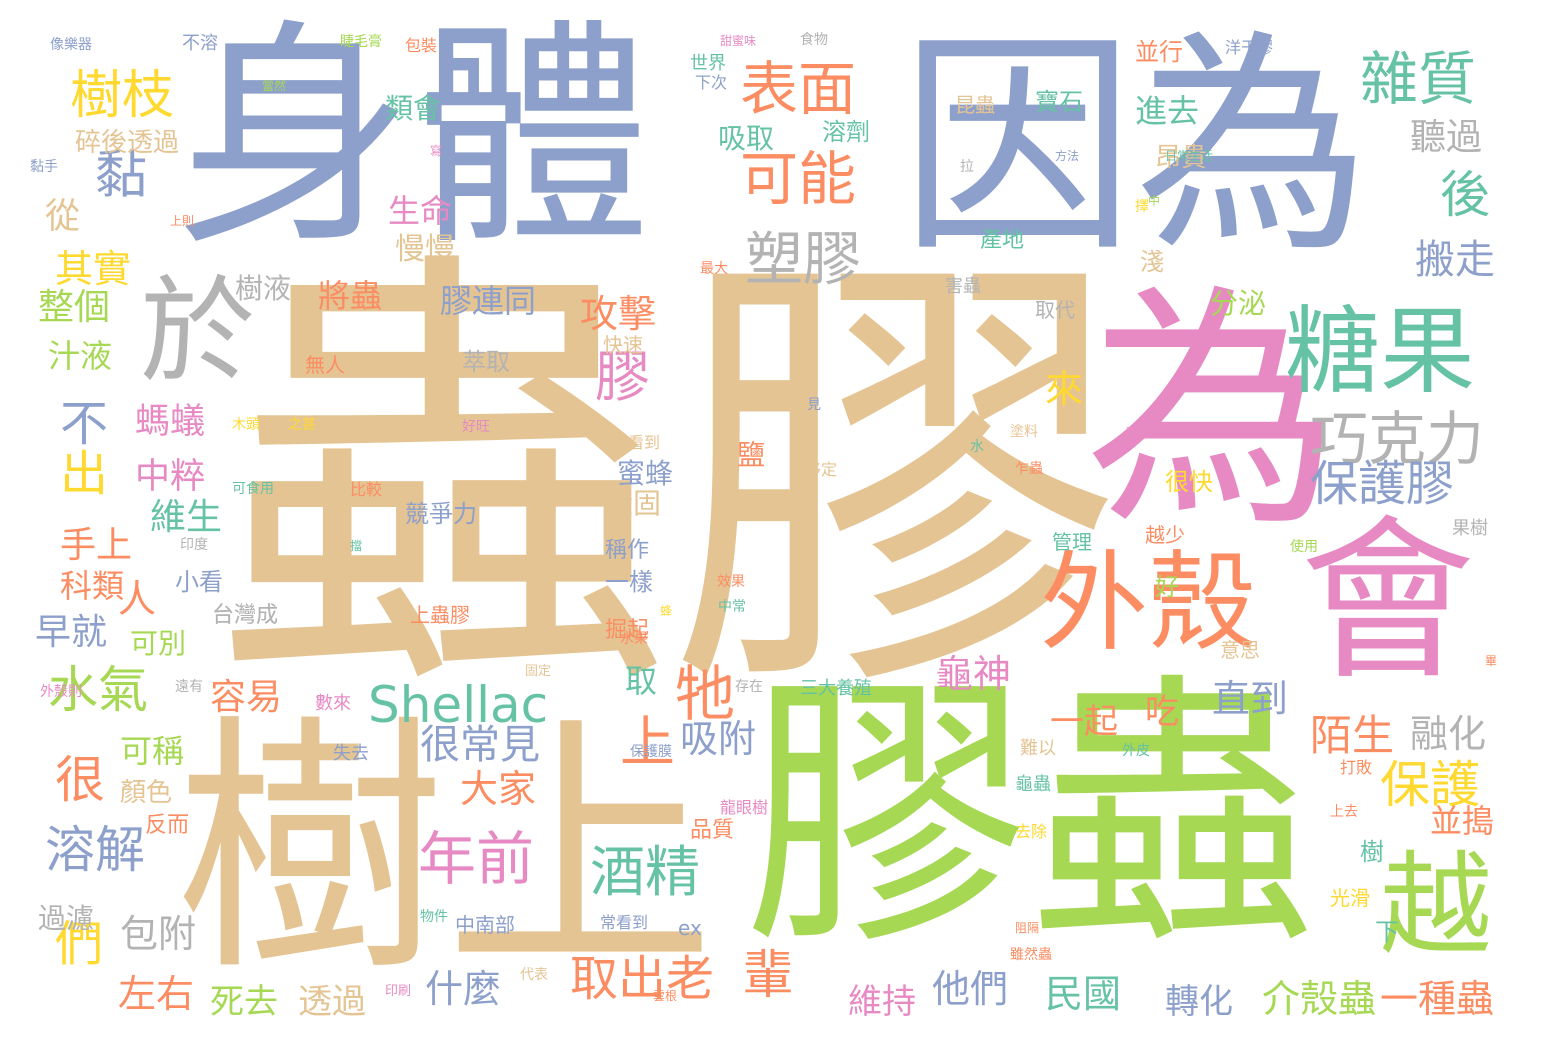 The width and height of the screenshot is (1548, 1052). What do you see at coordinates (98, 690) in the screenshot?
I see `cloud-word-23: 水氣` at bounding box center [98, 690].